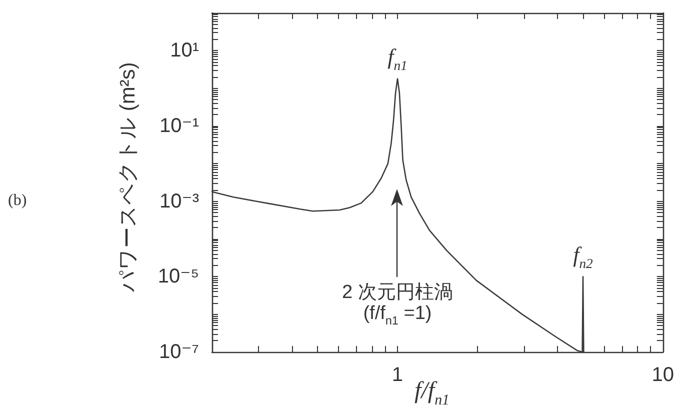 This screenshot has width=677, height=418. Describe the element at coordinates (17, 201) in the screenshot. I see `text: (b)` at that location.